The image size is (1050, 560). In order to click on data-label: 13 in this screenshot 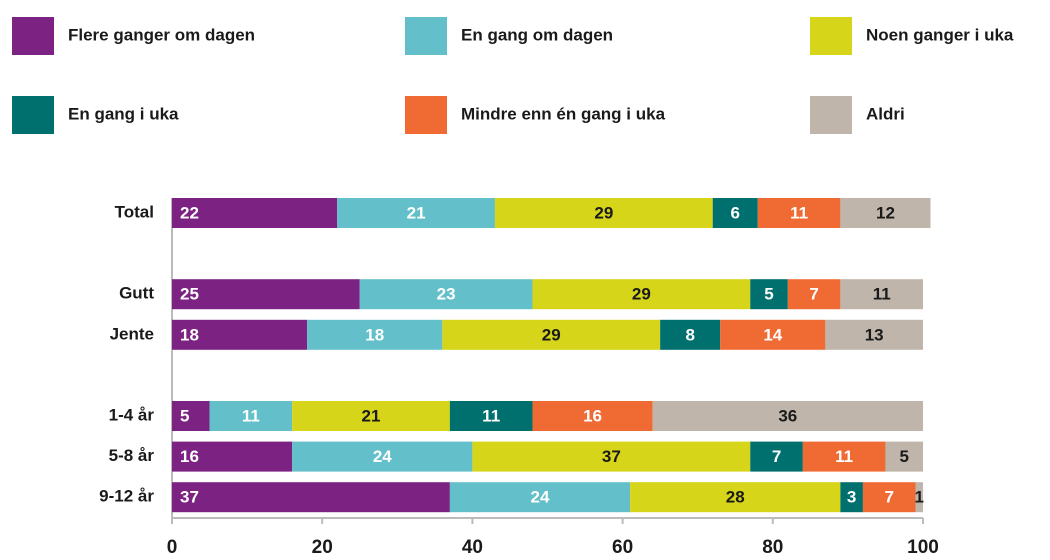, I will do `click(874, 334)`.